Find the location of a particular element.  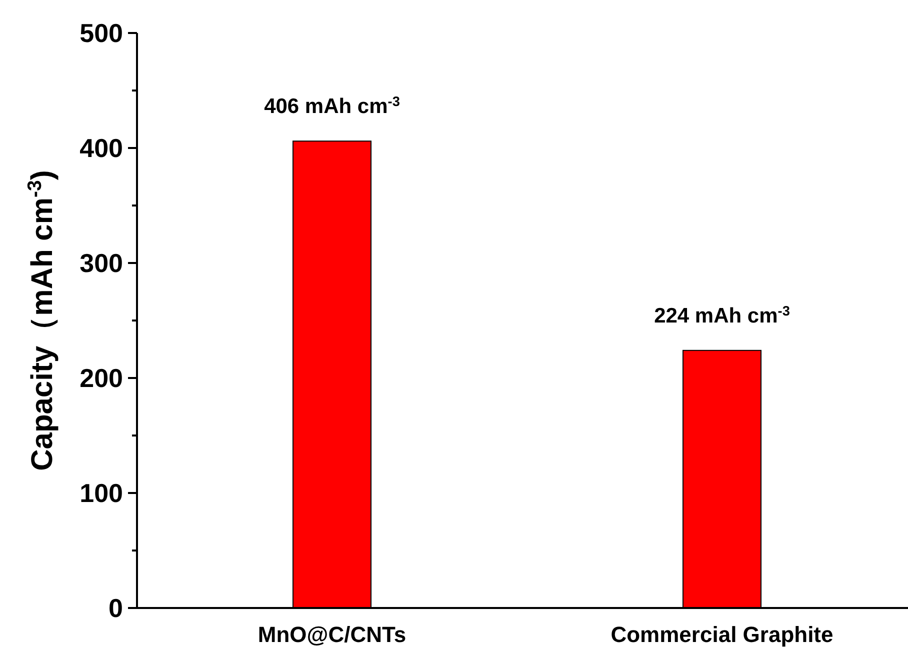

x-tick-label: MnO@C/CNTs is located at coordinates (332, 634).